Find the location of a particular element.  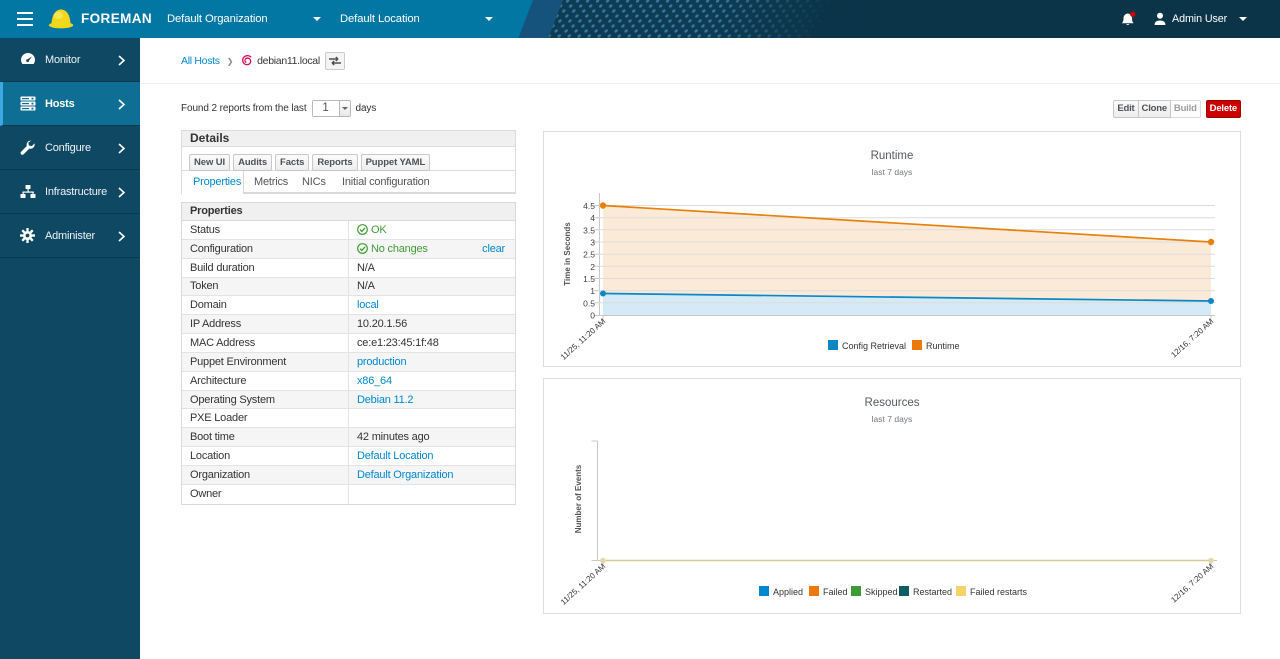

svg-text: Failed is located at coordinates (835, 592).